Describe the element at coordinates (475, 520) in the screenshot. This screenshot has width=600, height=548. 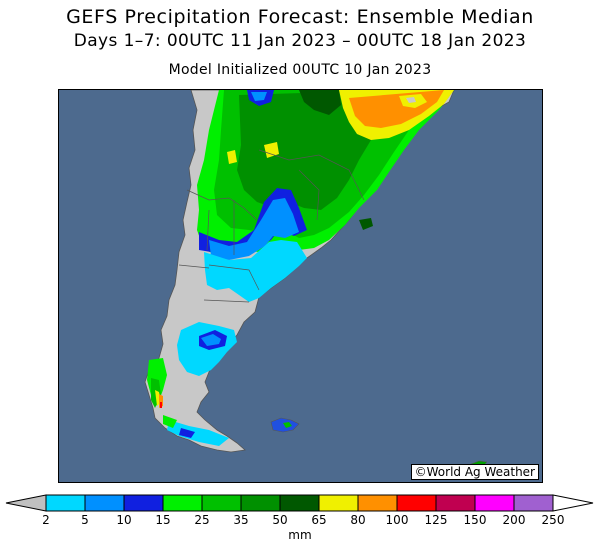
I see `colorbar-tick-label: 150` at that location.